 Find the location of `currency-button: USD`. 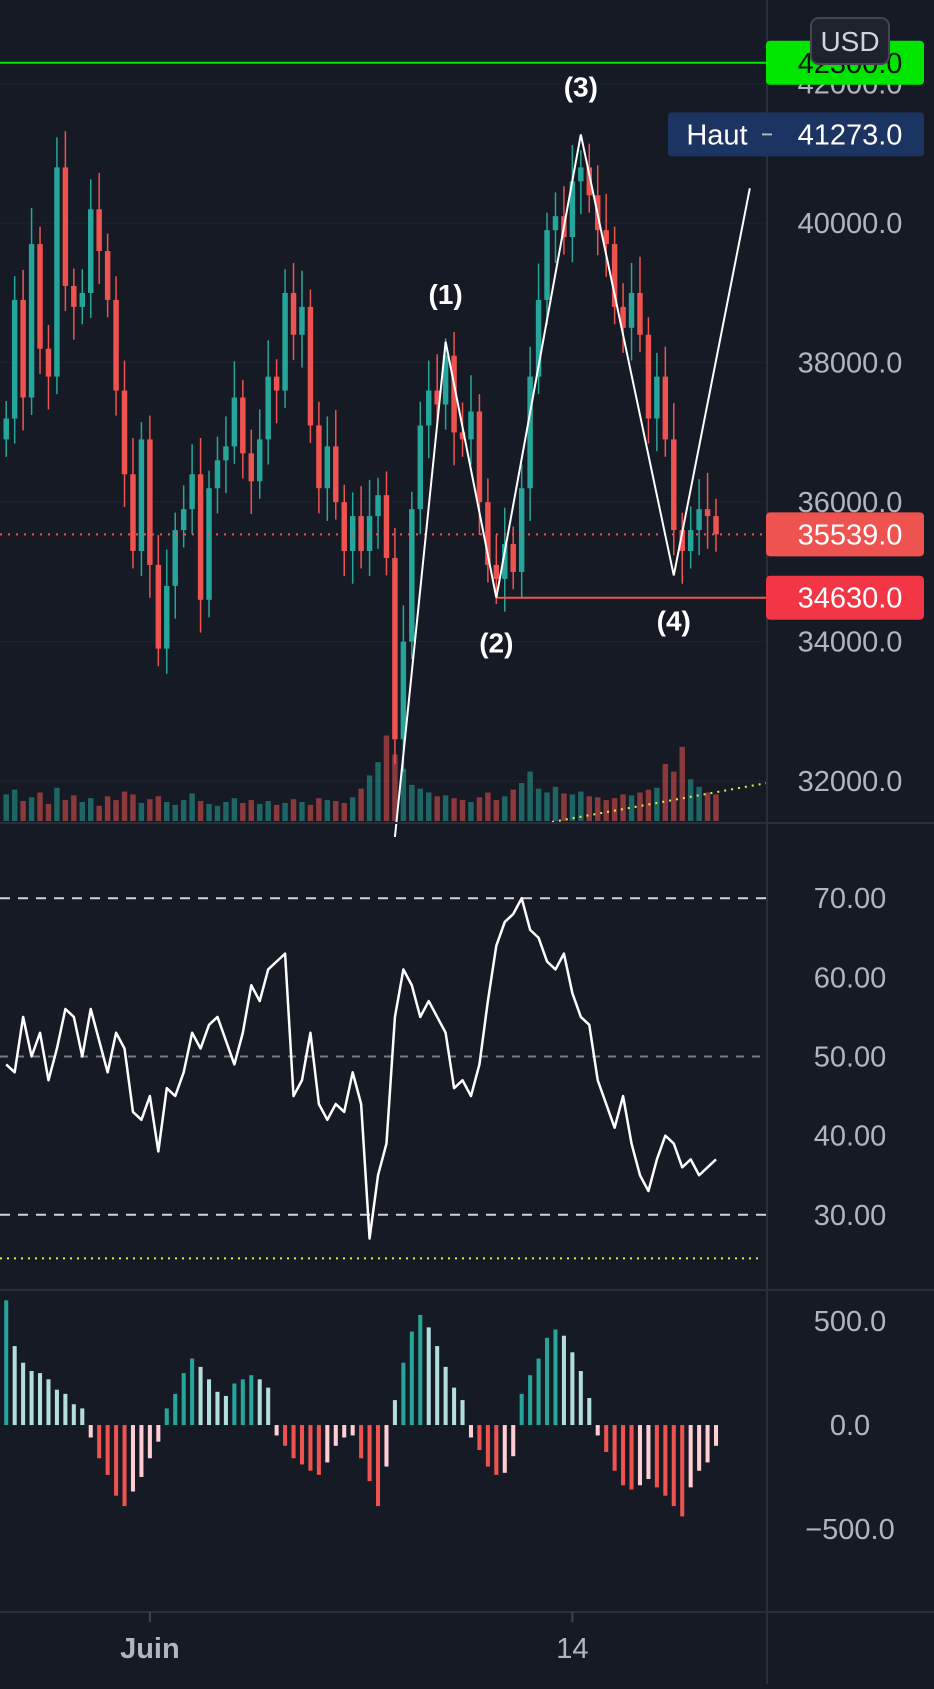

currency-button: USD is located at coordinates (850, 41).